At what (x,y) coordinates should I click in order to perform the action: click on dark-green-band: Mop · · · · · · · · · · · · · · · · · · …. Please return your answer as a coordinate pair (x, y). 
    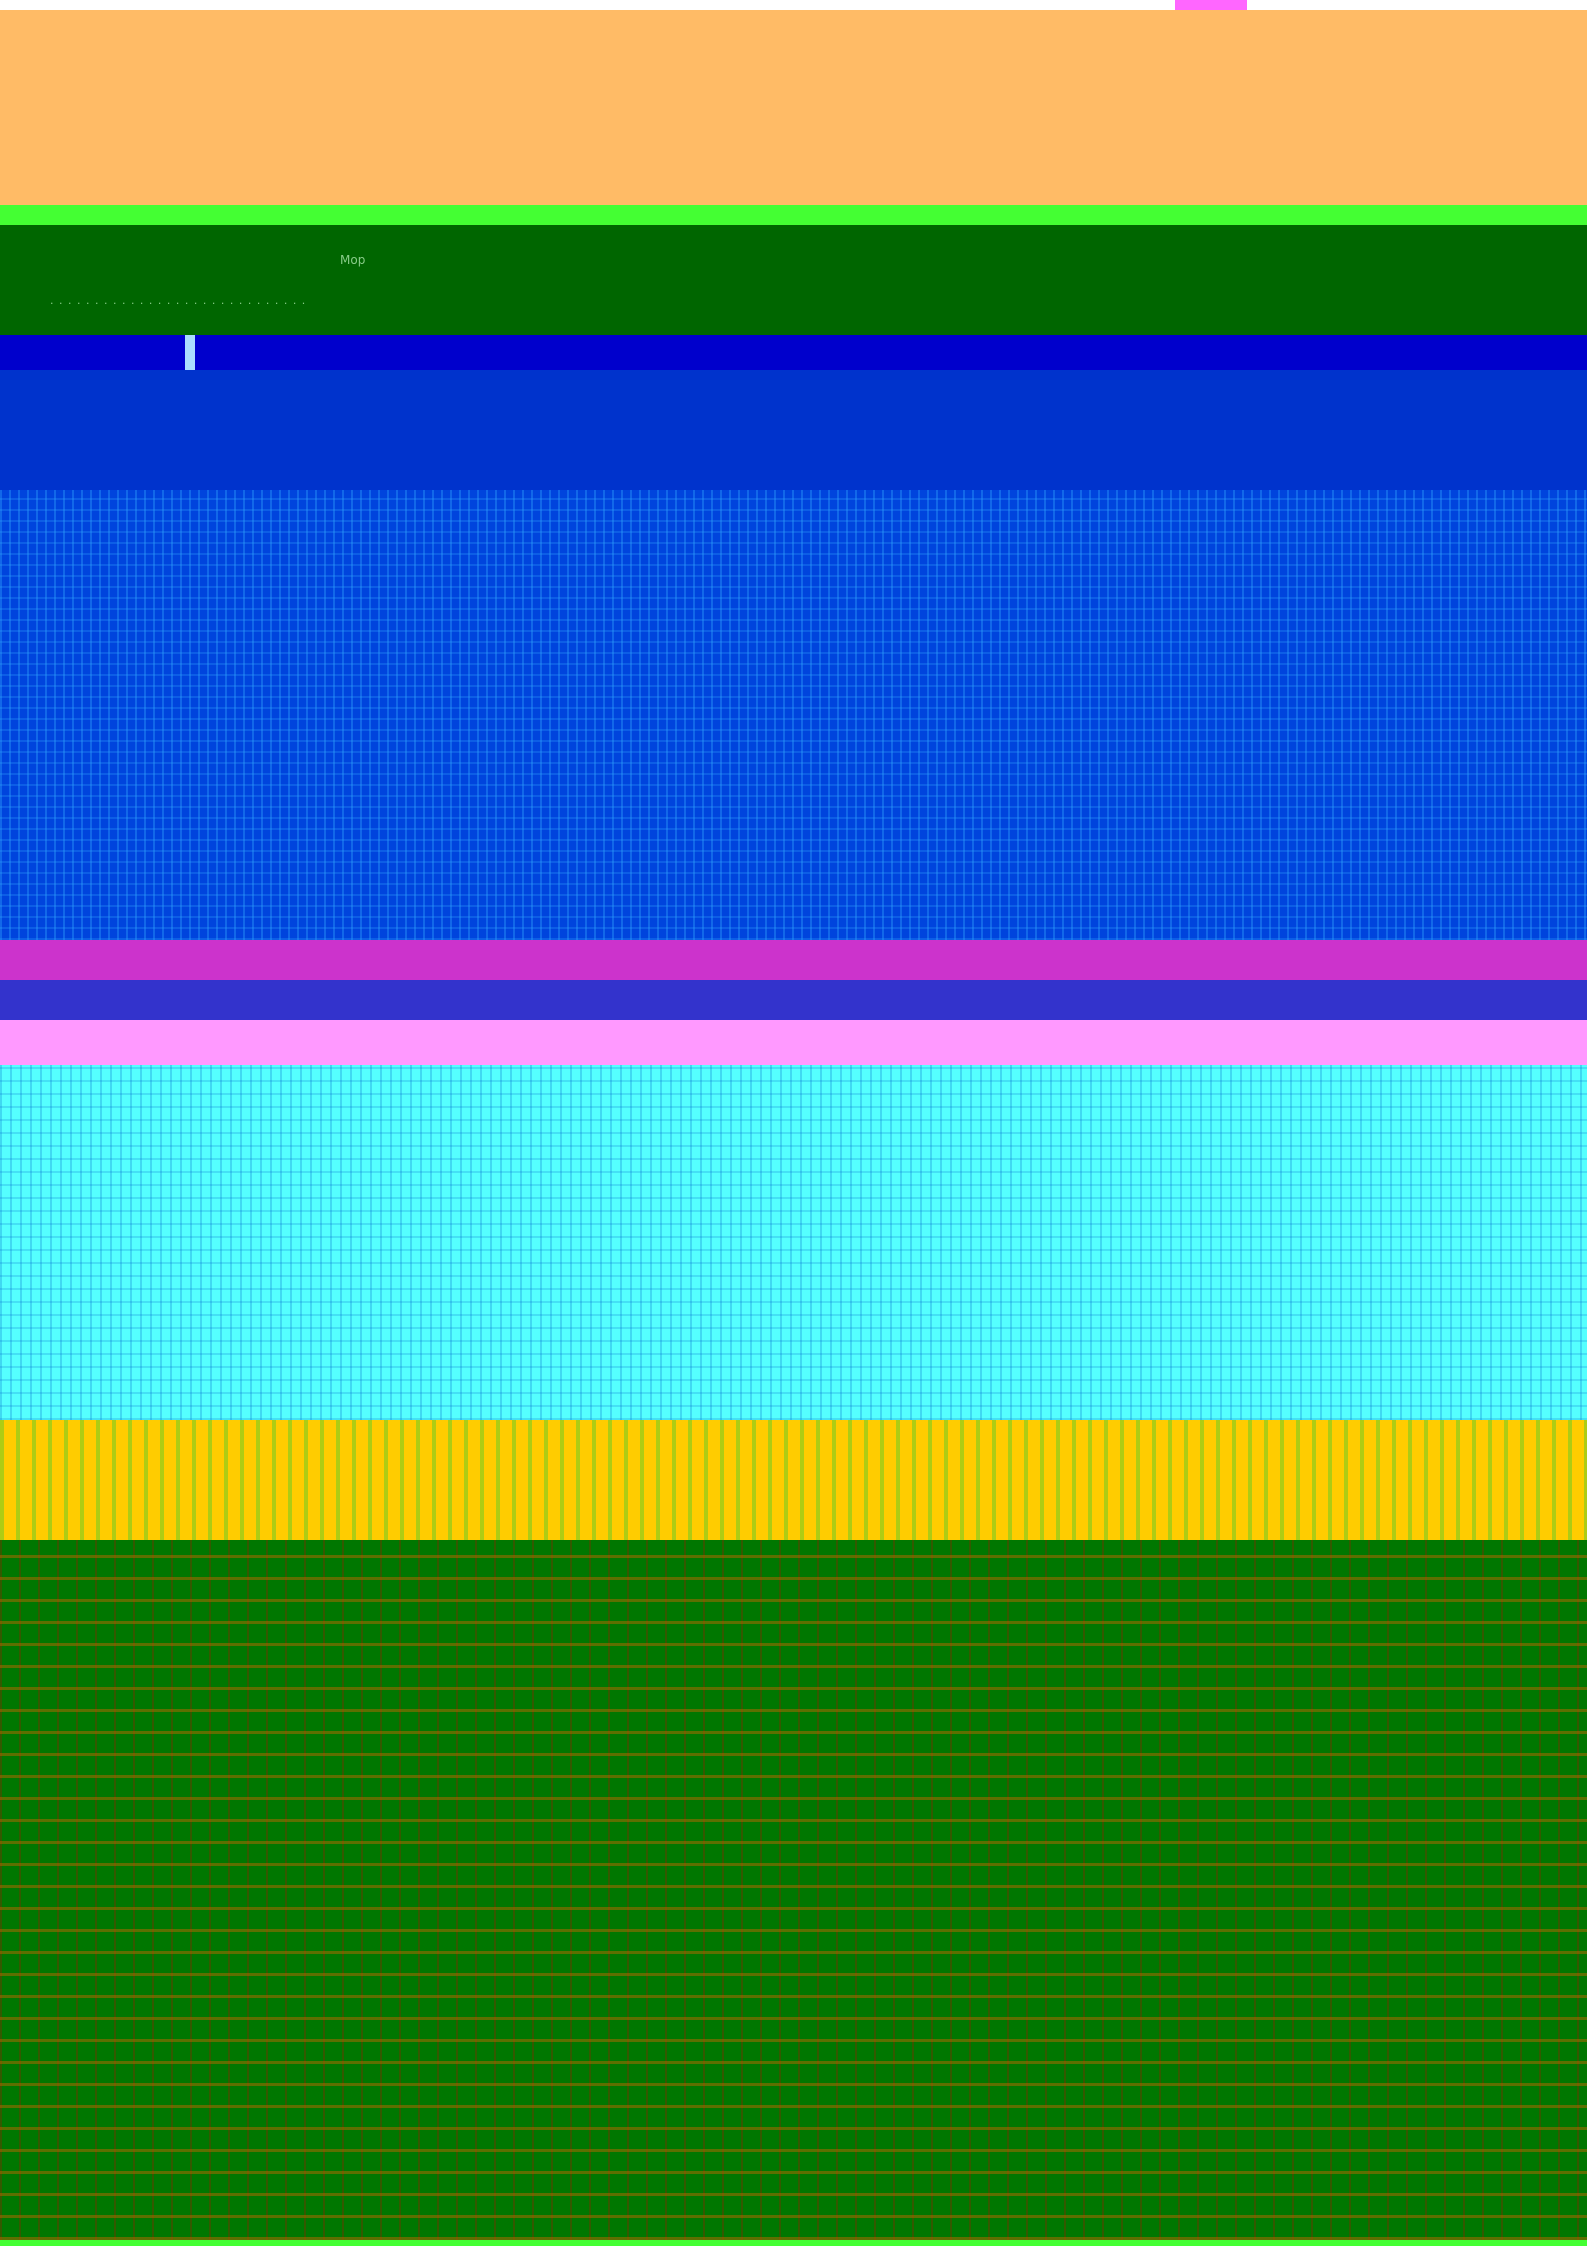
    Looking at the image, I should click on (793, 280).